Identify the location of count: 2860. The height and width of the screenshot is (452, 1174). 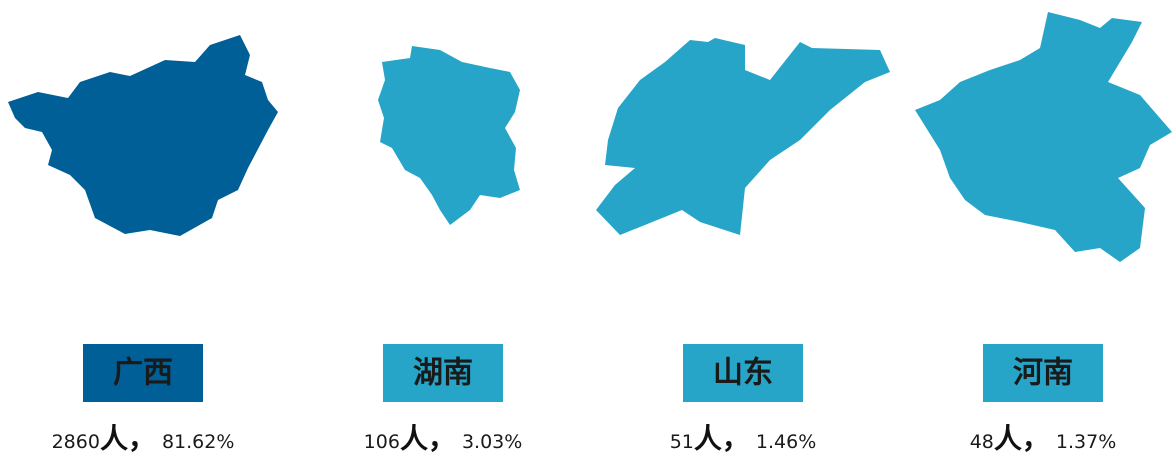
(76, 441).